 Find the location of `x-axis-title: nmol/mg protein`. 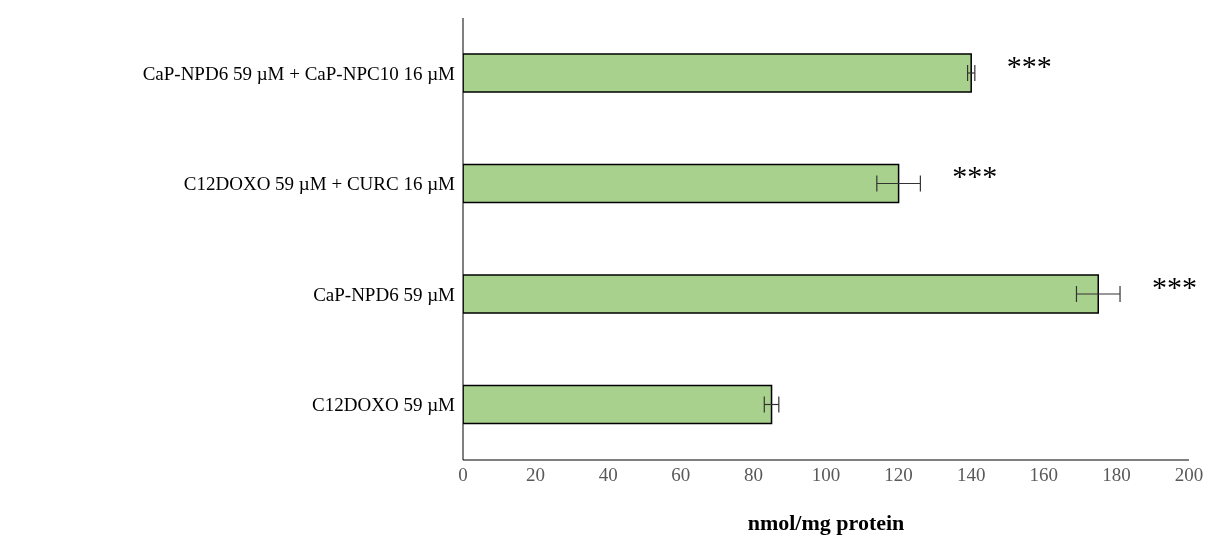

x-axis-title: nmol/mg protein is located at coordinates (826, 522).